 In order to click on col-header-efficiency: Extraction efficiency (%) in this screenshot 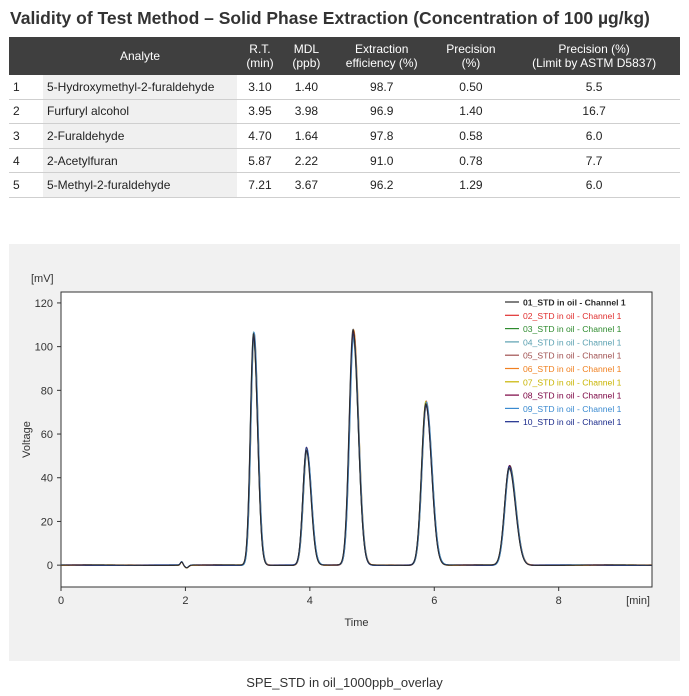, I will do `click(381, 56)`.